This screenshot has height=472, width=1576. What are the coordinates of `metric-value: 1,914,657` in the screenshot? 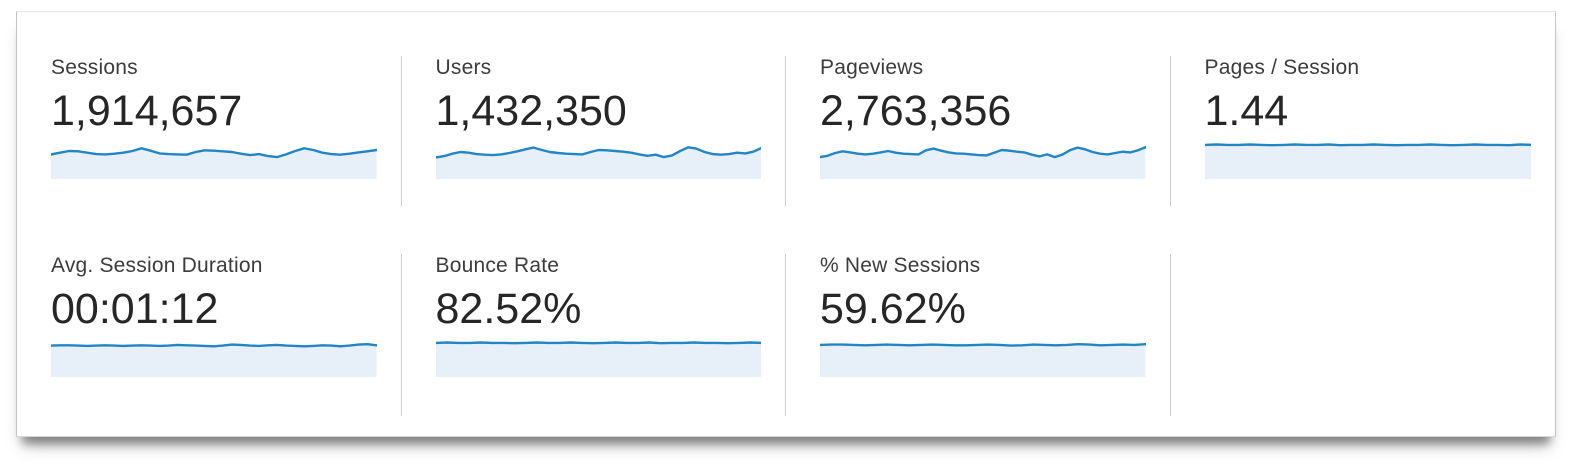 It's located at (147, 111).